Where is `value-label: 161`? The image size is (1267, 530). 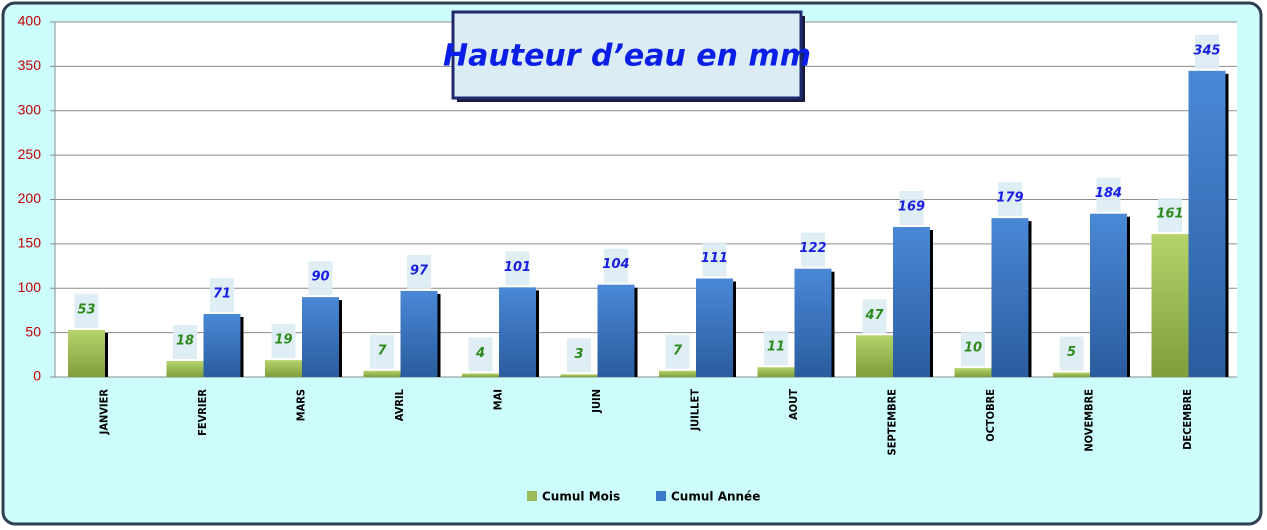 value-label: 161 is located at coordinates (1169, 214).